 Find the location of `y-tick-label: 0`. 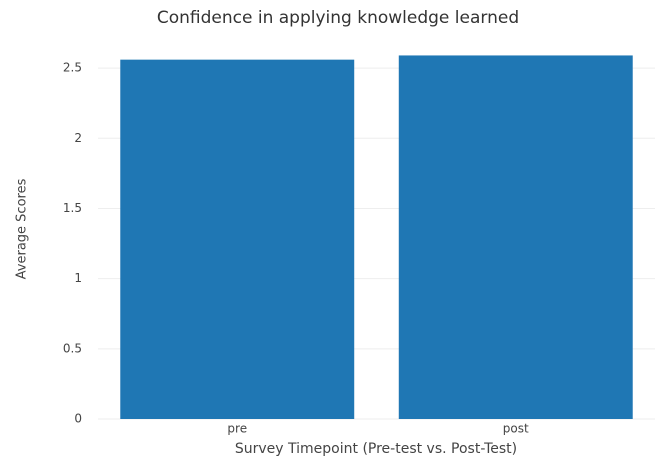

y-tick-label: 0 is located at coordinates (78, 419).